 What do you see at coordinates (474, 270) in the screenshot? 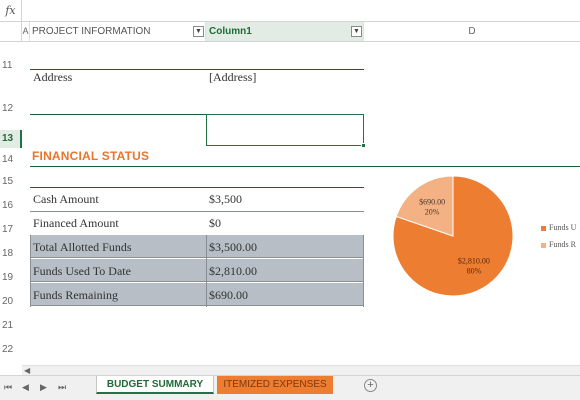
I see `pie-percent-label: 80%` at bounding box center [474, 270].